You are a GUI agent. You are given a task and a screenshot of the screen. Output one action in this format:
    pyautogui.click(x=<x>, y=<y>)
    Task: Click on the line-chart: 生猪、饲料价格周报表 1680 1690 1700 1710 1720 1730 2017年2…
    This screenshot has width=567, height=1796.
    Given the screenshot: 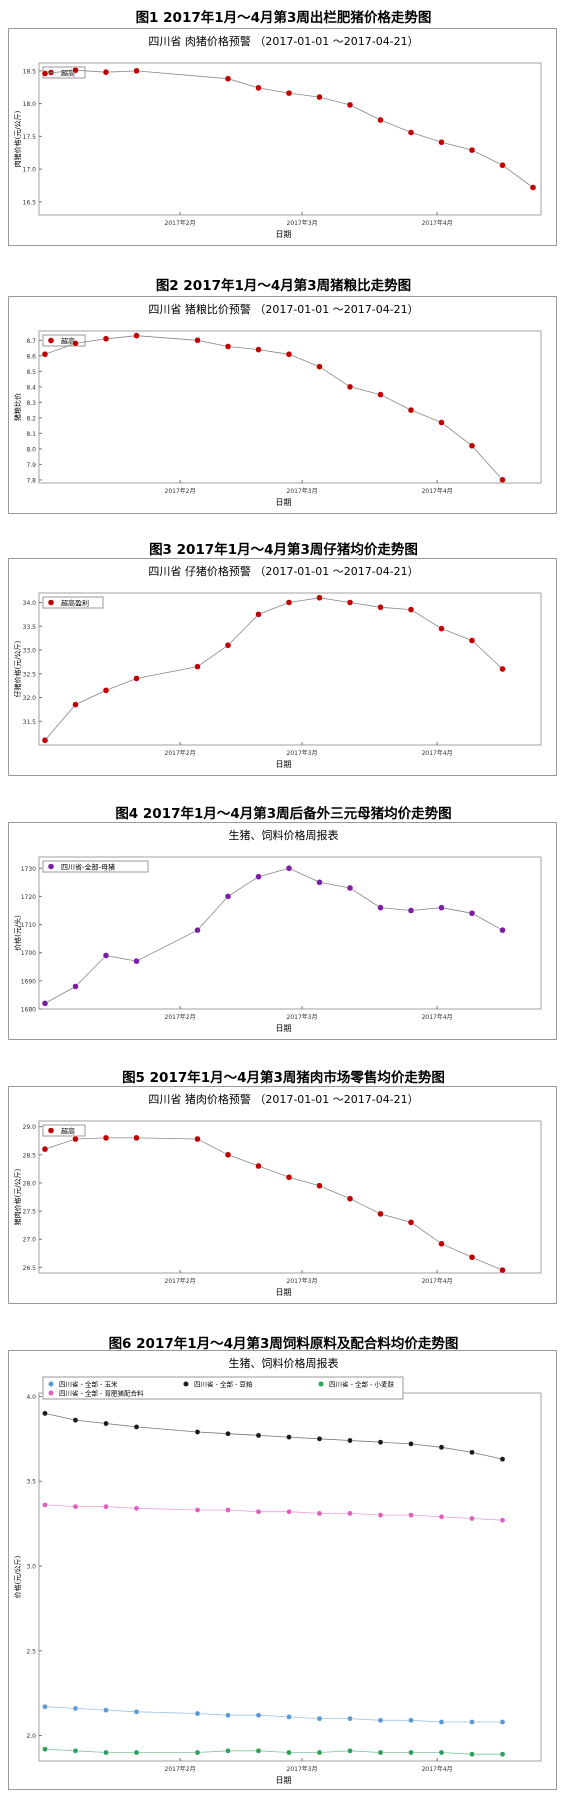 What is the action you would take?
    pyautogui.click(x=277, y=930)
    